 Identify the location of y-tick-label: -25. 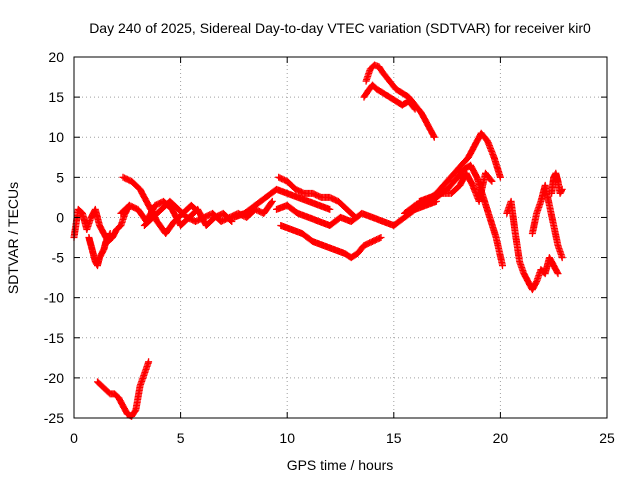
(54, 418).